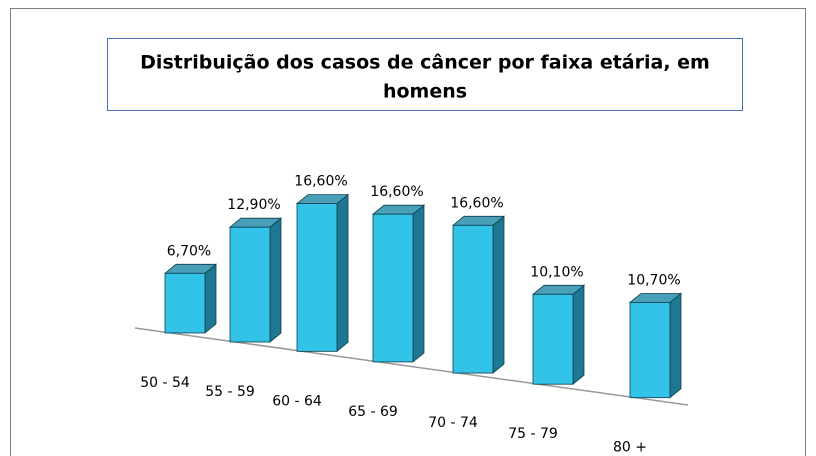 Image resolution: width=816 pixels, height=456 pixels. Describe the element at coordinates (373, 412) in the screenshot. I see `x-tick-label: 65 - 69` at that location.